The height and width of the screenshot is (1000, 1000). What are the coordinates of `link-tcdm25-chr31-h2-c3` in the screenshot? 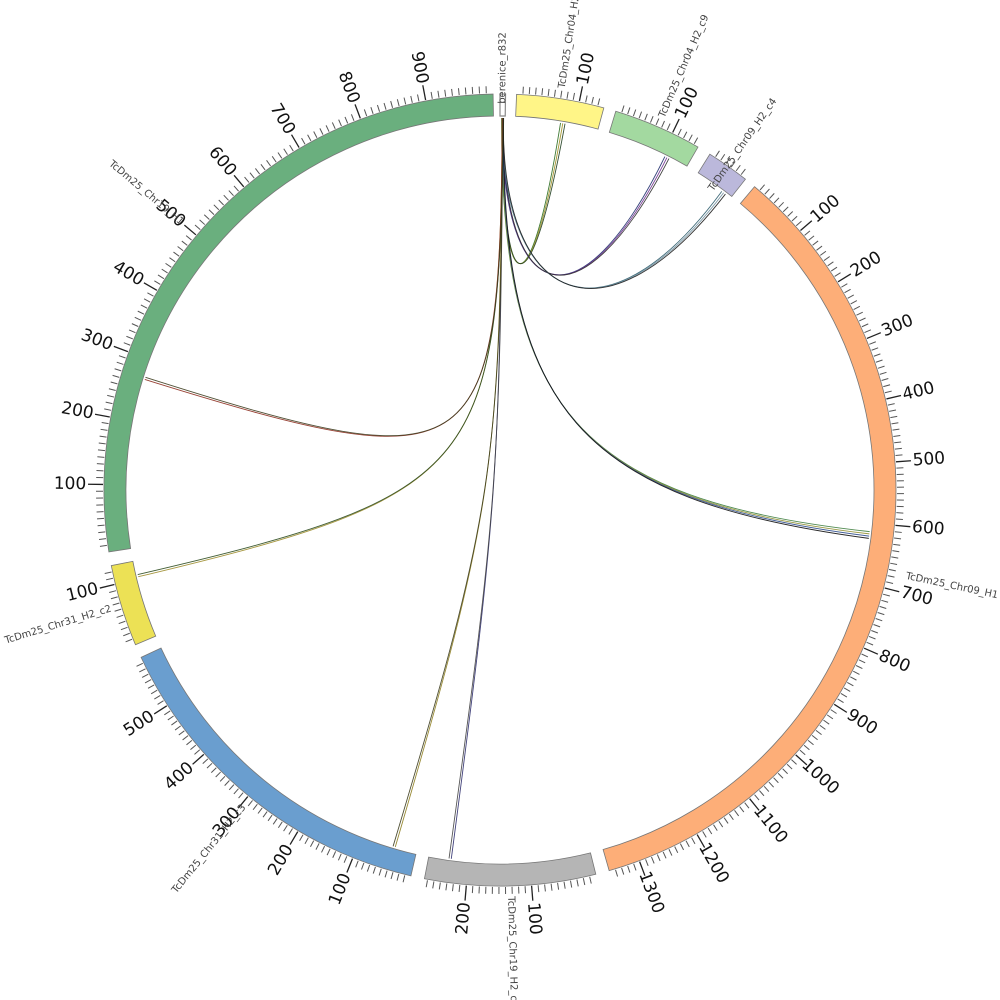 It's located at (448, 482).